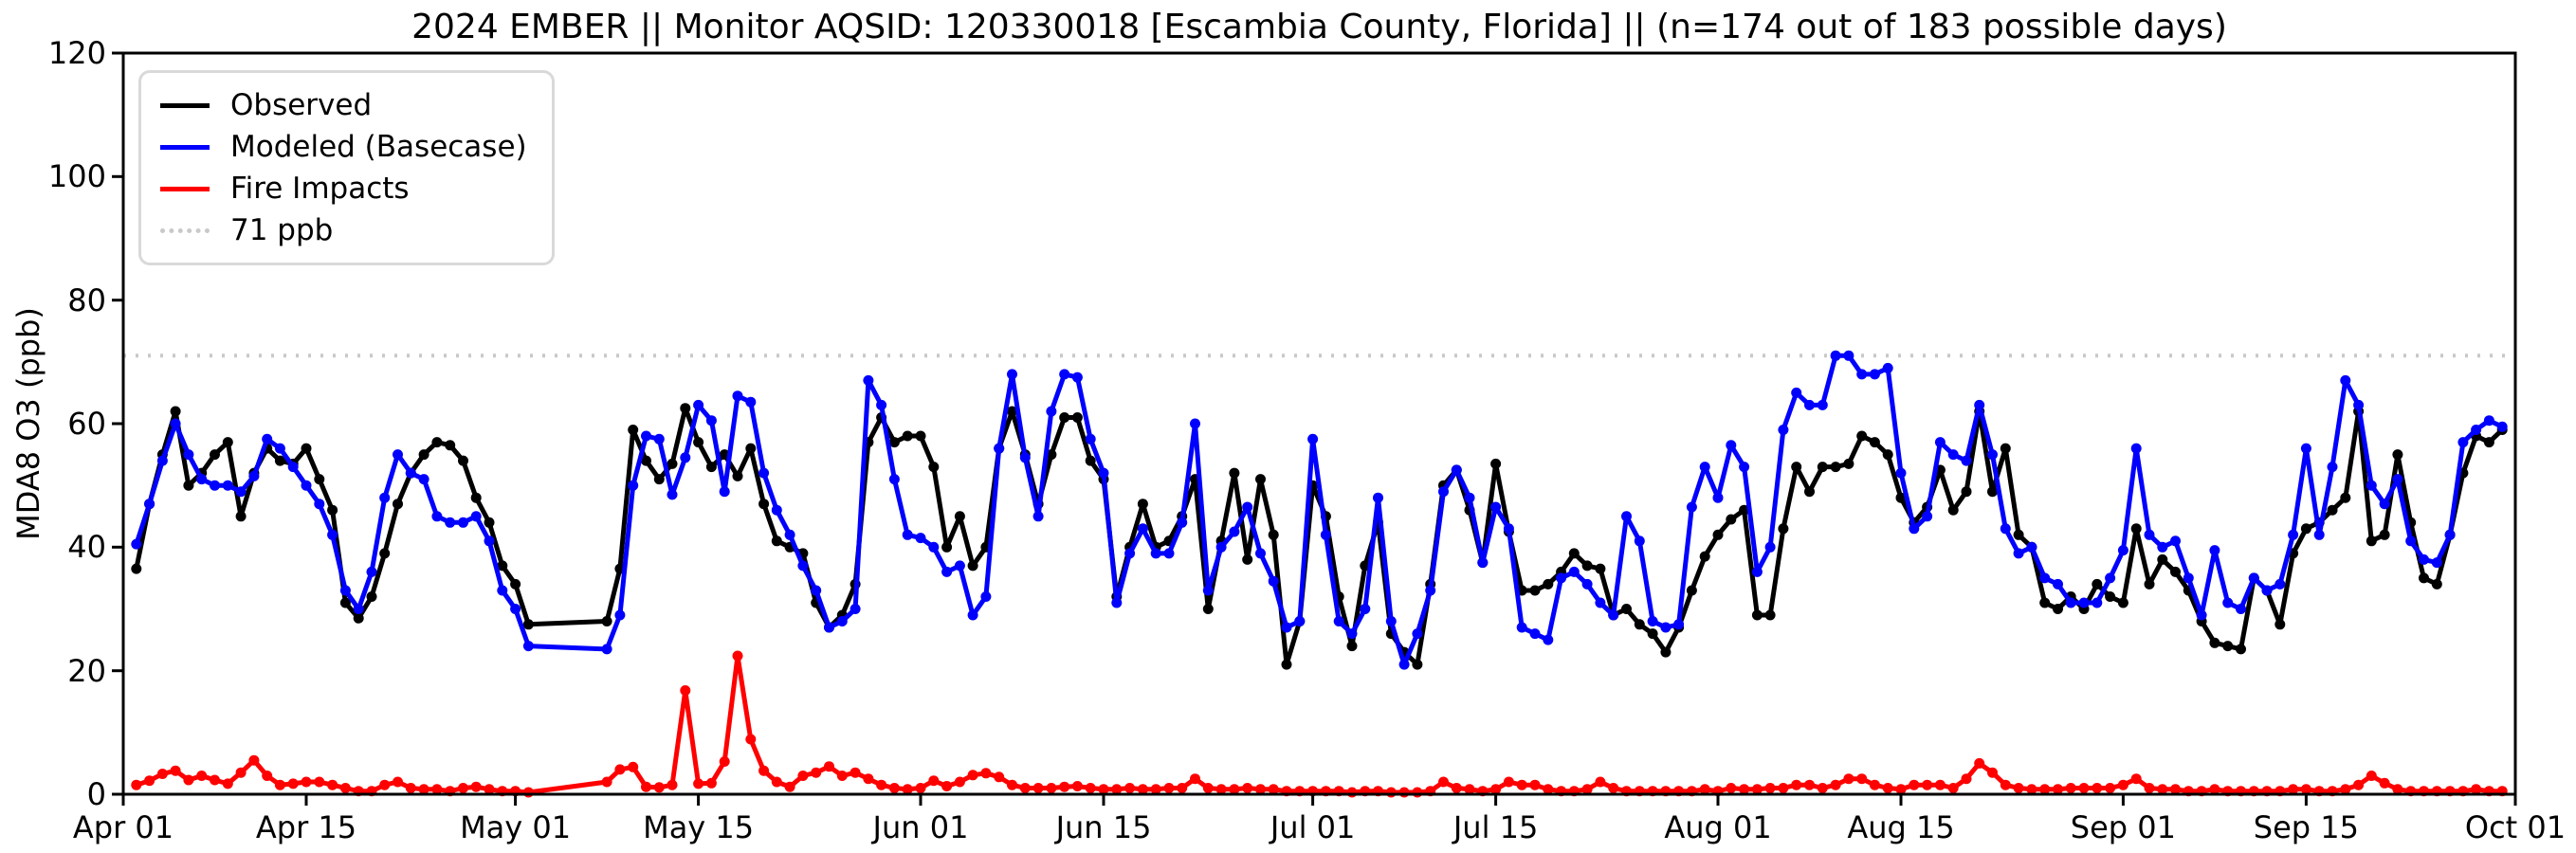  I want to click on y-tick-label: 0, so click(96, 794).